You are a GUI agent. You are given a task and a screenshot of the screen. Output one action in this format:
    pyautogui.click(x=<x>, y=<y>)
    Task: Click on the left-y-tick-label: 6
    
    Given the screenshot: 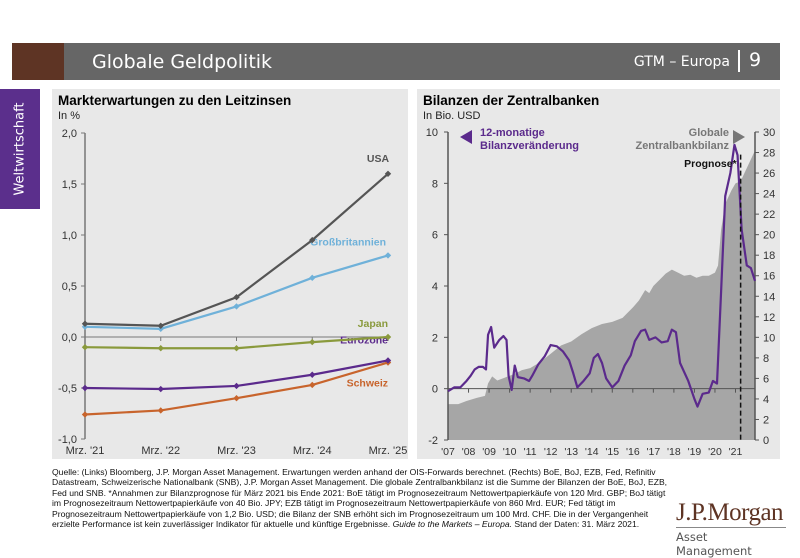 What is the action you would take?
    pyautogui.click(x=435, y=236)
    